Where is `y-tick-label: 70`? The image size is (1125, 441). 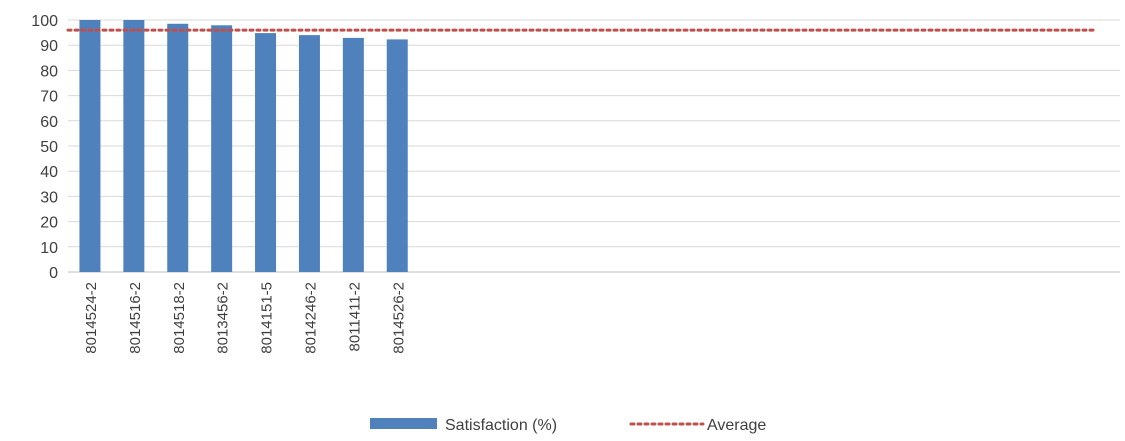
y-tick-label: 70 is located at coordinates (49, 97).